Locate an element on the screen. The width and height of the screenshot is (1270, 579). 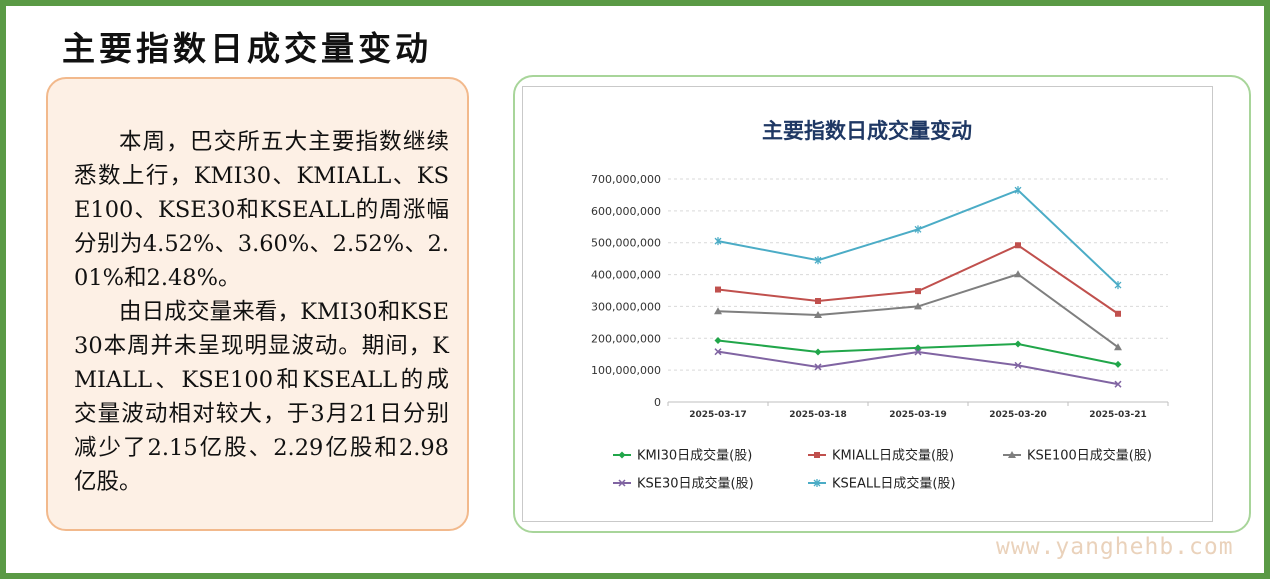
legend-label: KSEALL日成交量(股) is located at coordinates (894, 484).